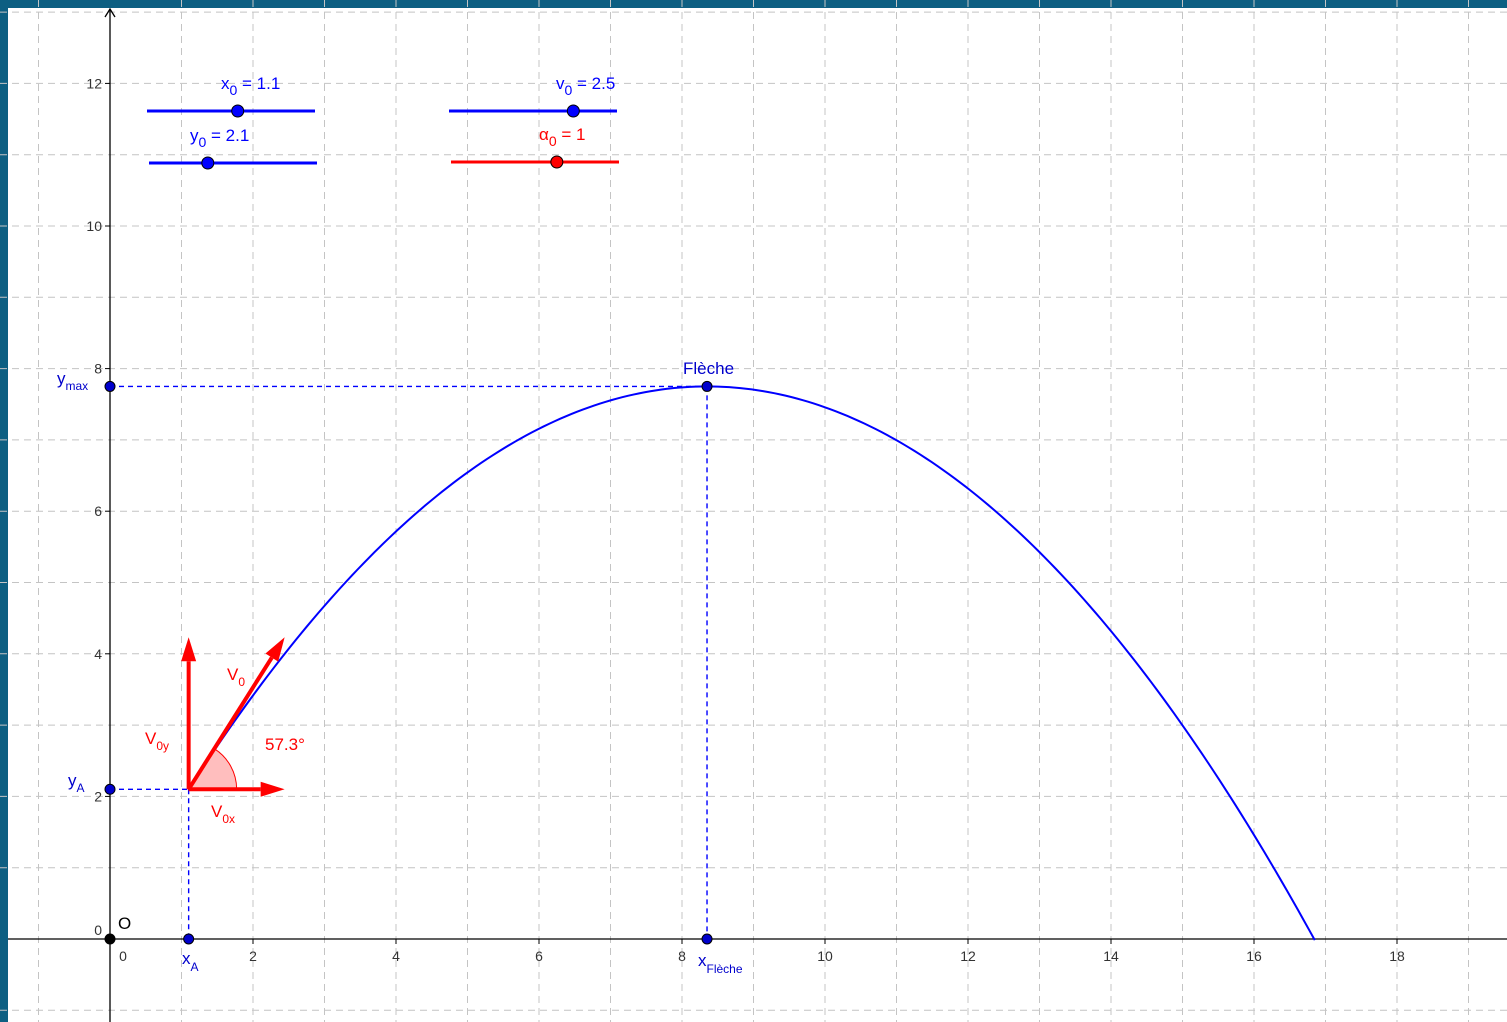  I want to click on slider-y0: y0 = 2.1, so click(233, 148).